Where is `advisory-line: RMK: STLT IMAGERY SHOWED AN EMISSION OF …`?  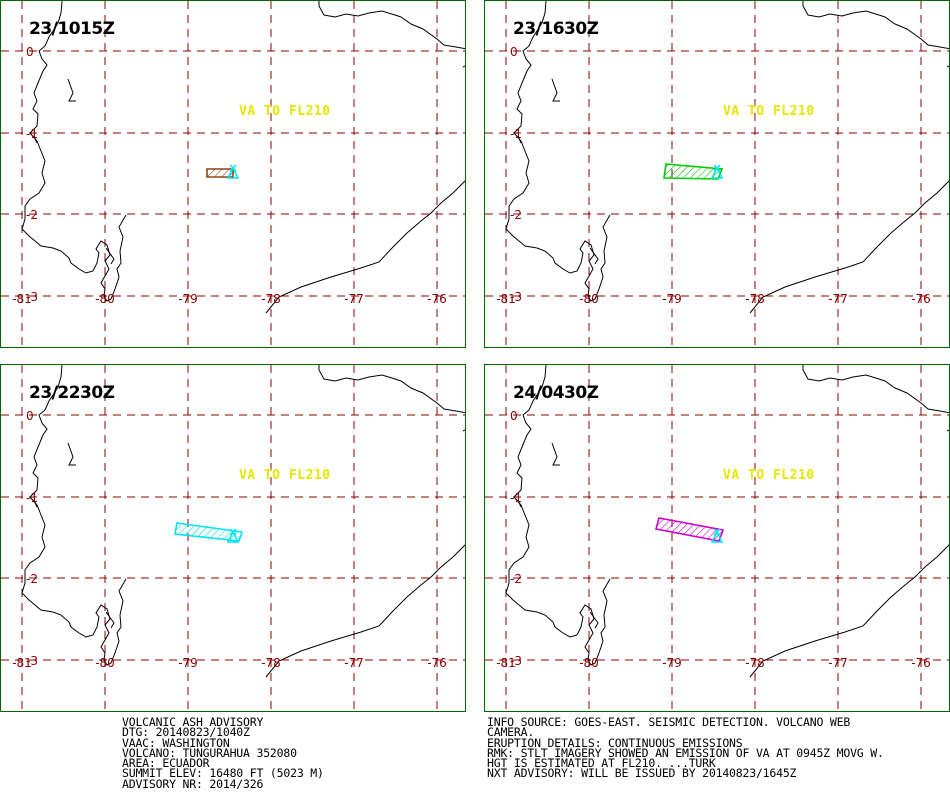
advisory-line: RMK: STLT IMAGERY SHOWED AN EMISSION OF … is located at coordinates (685, 752).